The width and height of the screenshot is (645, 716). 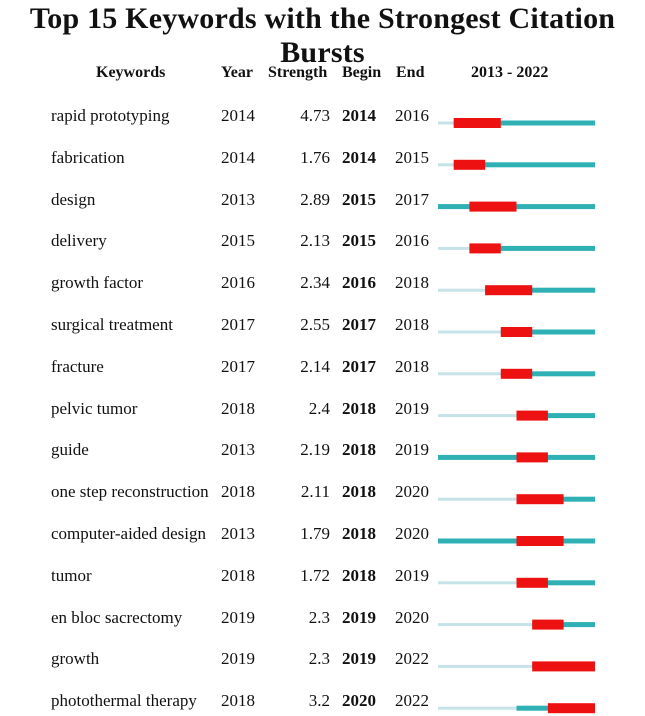 What do you see at coordinates (71, 575) in the screenshot?
I see `keyword-label: tumor` at bounding box center [71, 575].